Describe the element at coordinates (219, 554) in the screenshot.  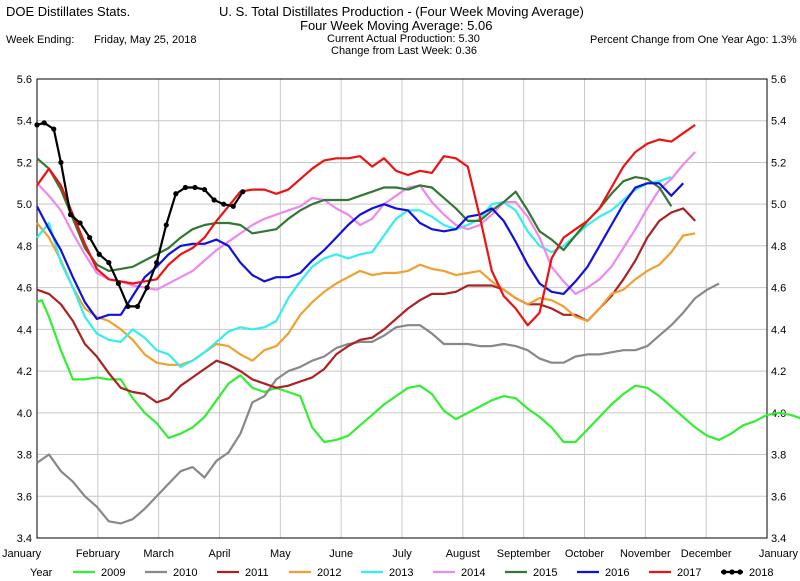
I see `x-tick-label: April` at that location.